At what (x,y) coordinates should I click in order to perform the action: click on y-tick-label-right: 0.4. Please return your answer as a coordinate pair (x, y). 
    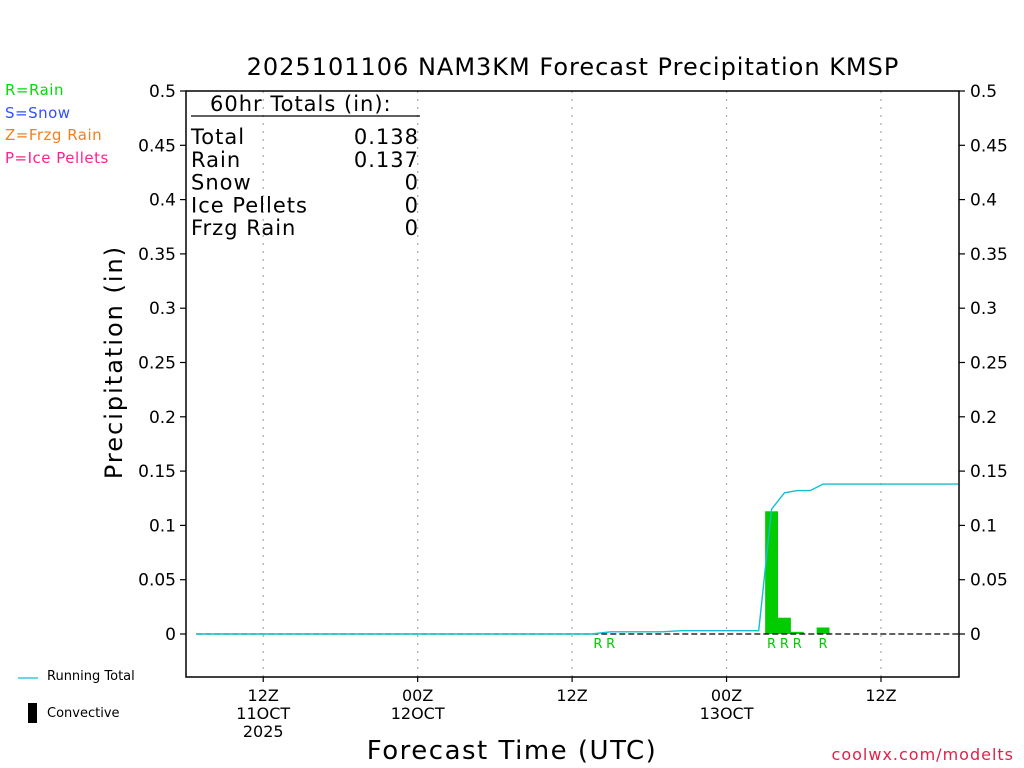
    Looking at the image, I should click on (983, 201).